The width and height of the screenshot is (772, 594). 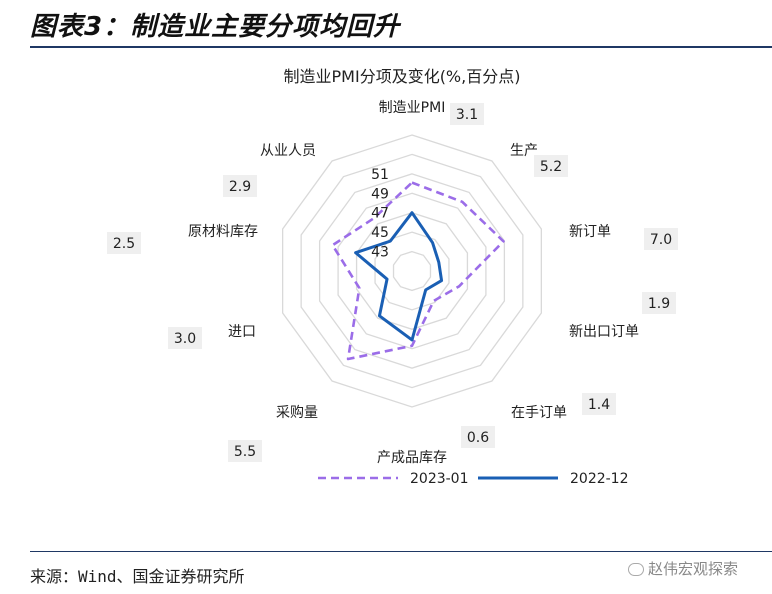 What do you see at coordinates (297, 413) in the screenshot?
I see `axis-label-7: 采购量` at bounding box center [297, 413].